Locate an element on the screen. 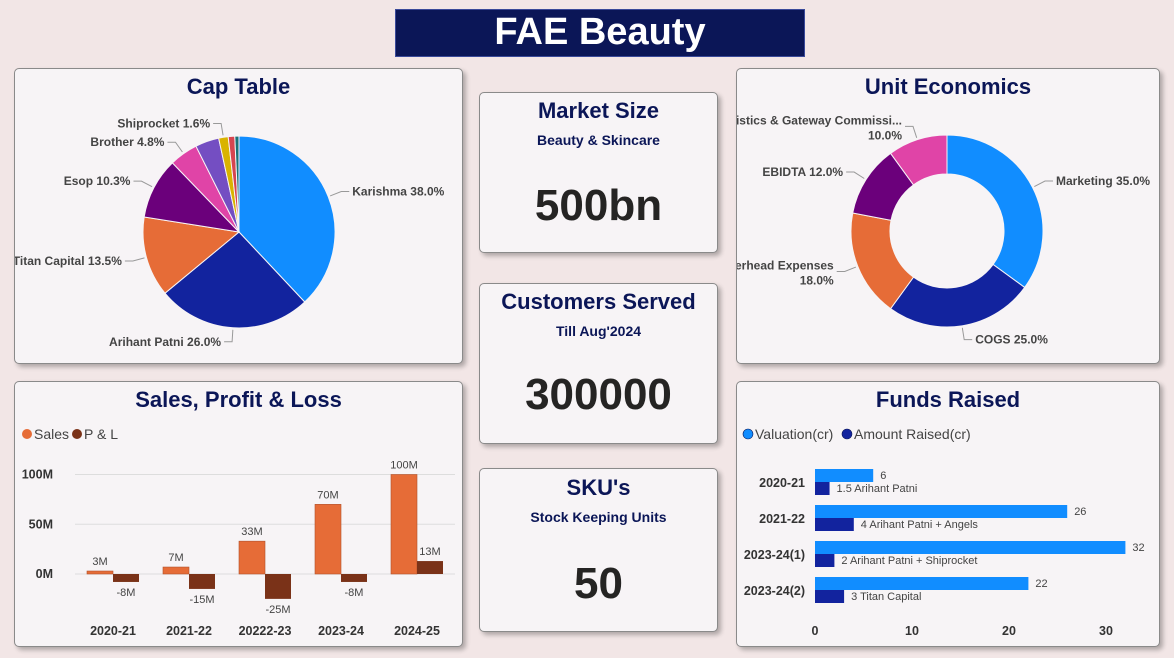 This screenshot has width=1174, height=658. sales-data-label: 7M is located at coordinates (175, 558).